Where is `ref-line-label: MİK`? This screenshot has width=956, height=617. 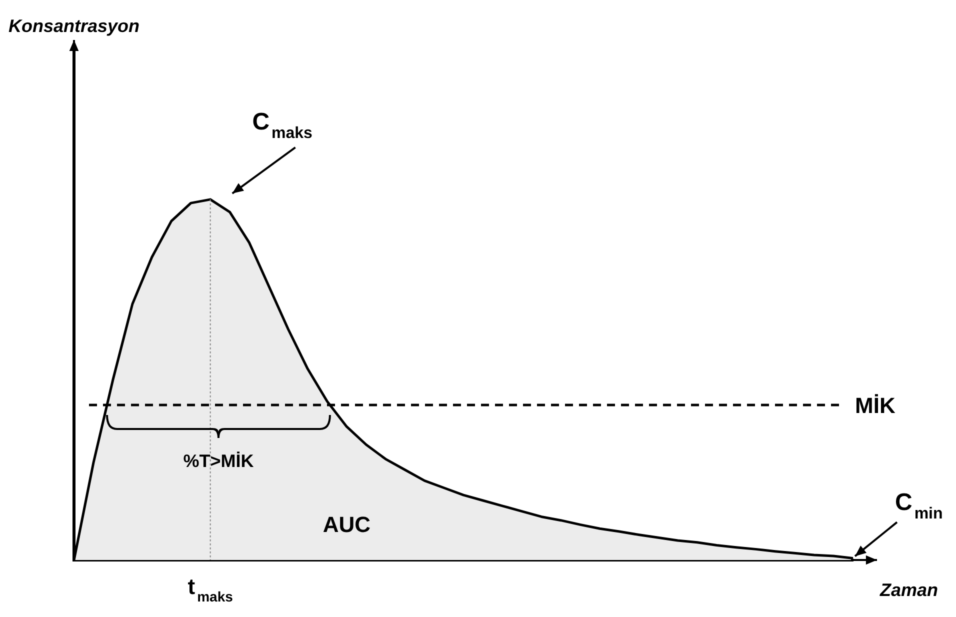
ref-line-label: MİK is located at coordinates (875, 405).